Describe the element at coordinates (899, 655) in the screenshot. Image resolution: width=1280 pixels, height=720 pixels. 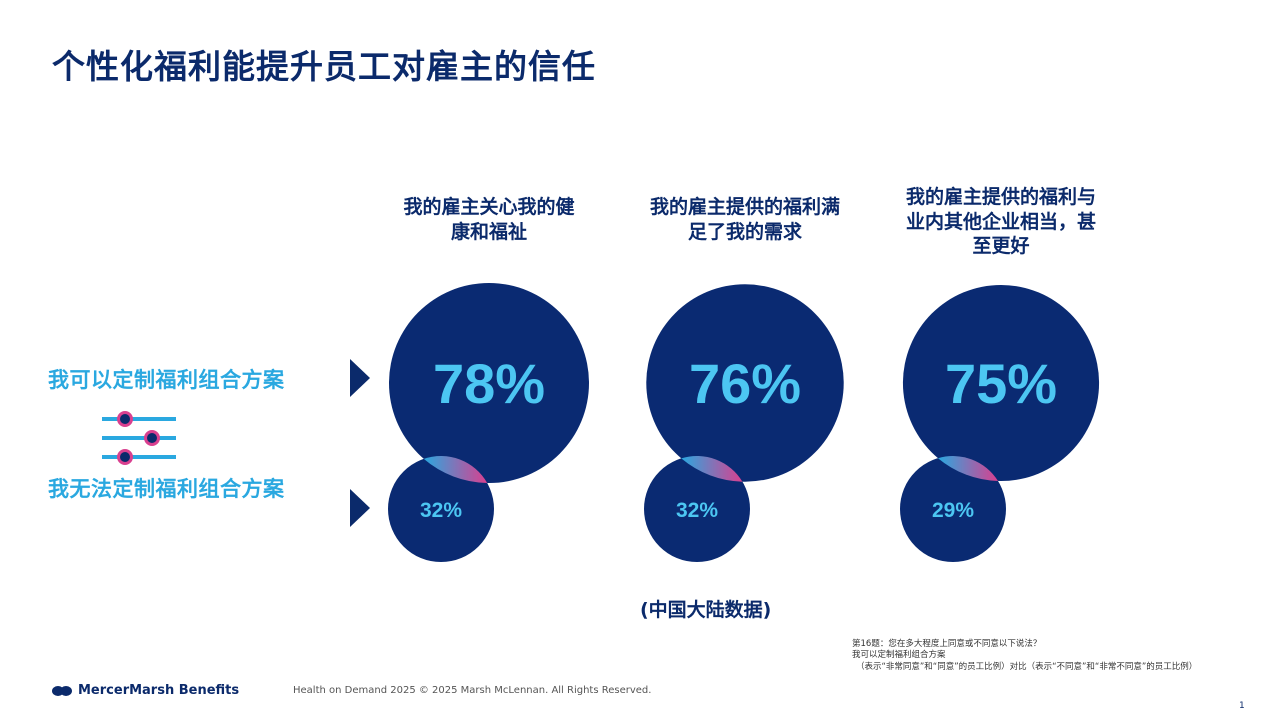
I see `footnote-statement: 我可以定制福利组合方案` at that location.